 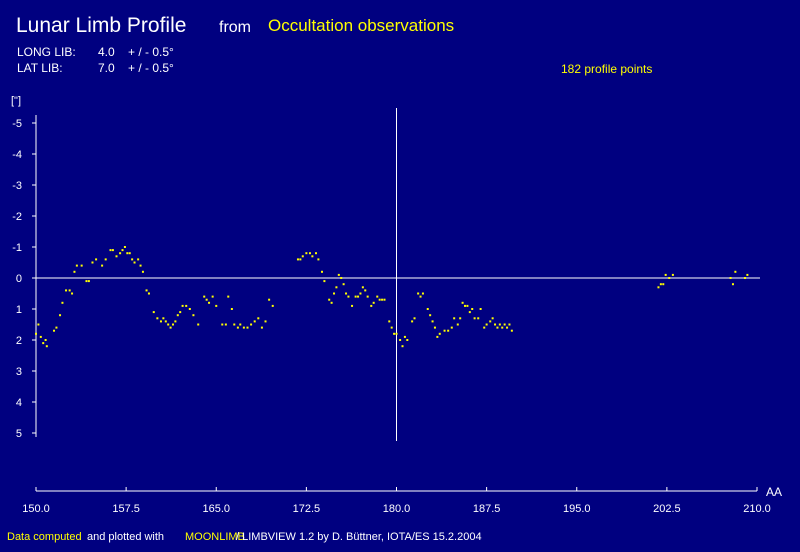 What do you see at coordinates (151, 68) in the screenshot?
I see `lat-lib-err: + / - 0.5°` at bounding box center [151, 68].